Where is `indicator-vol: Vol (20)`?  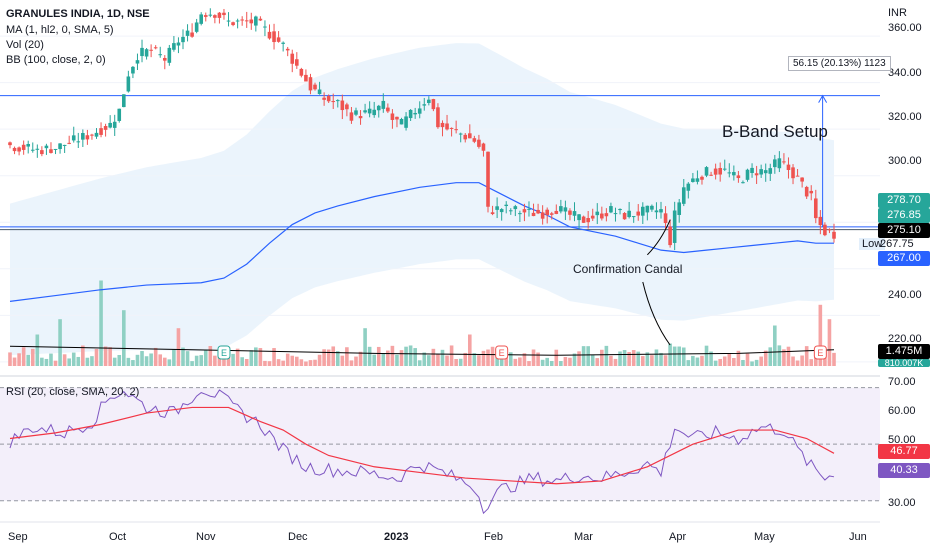
indicator-vol: Vol (20) is located at coordinates (25, 45).